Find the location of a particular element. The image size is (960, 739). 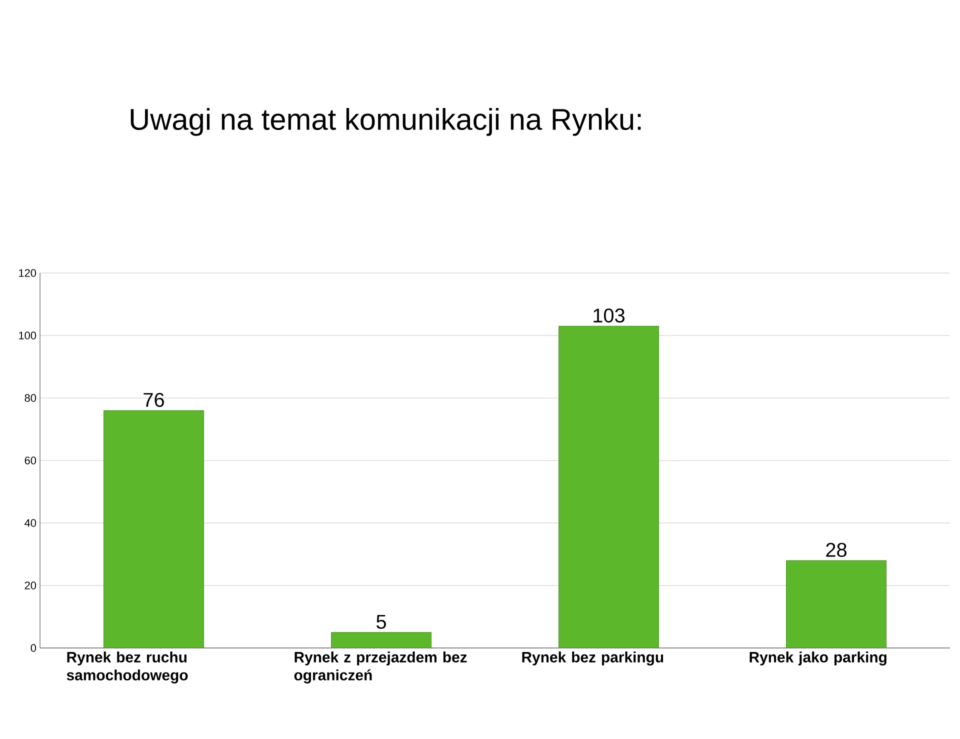

y-tick-label: 20 is located at coordinates (30, 586).